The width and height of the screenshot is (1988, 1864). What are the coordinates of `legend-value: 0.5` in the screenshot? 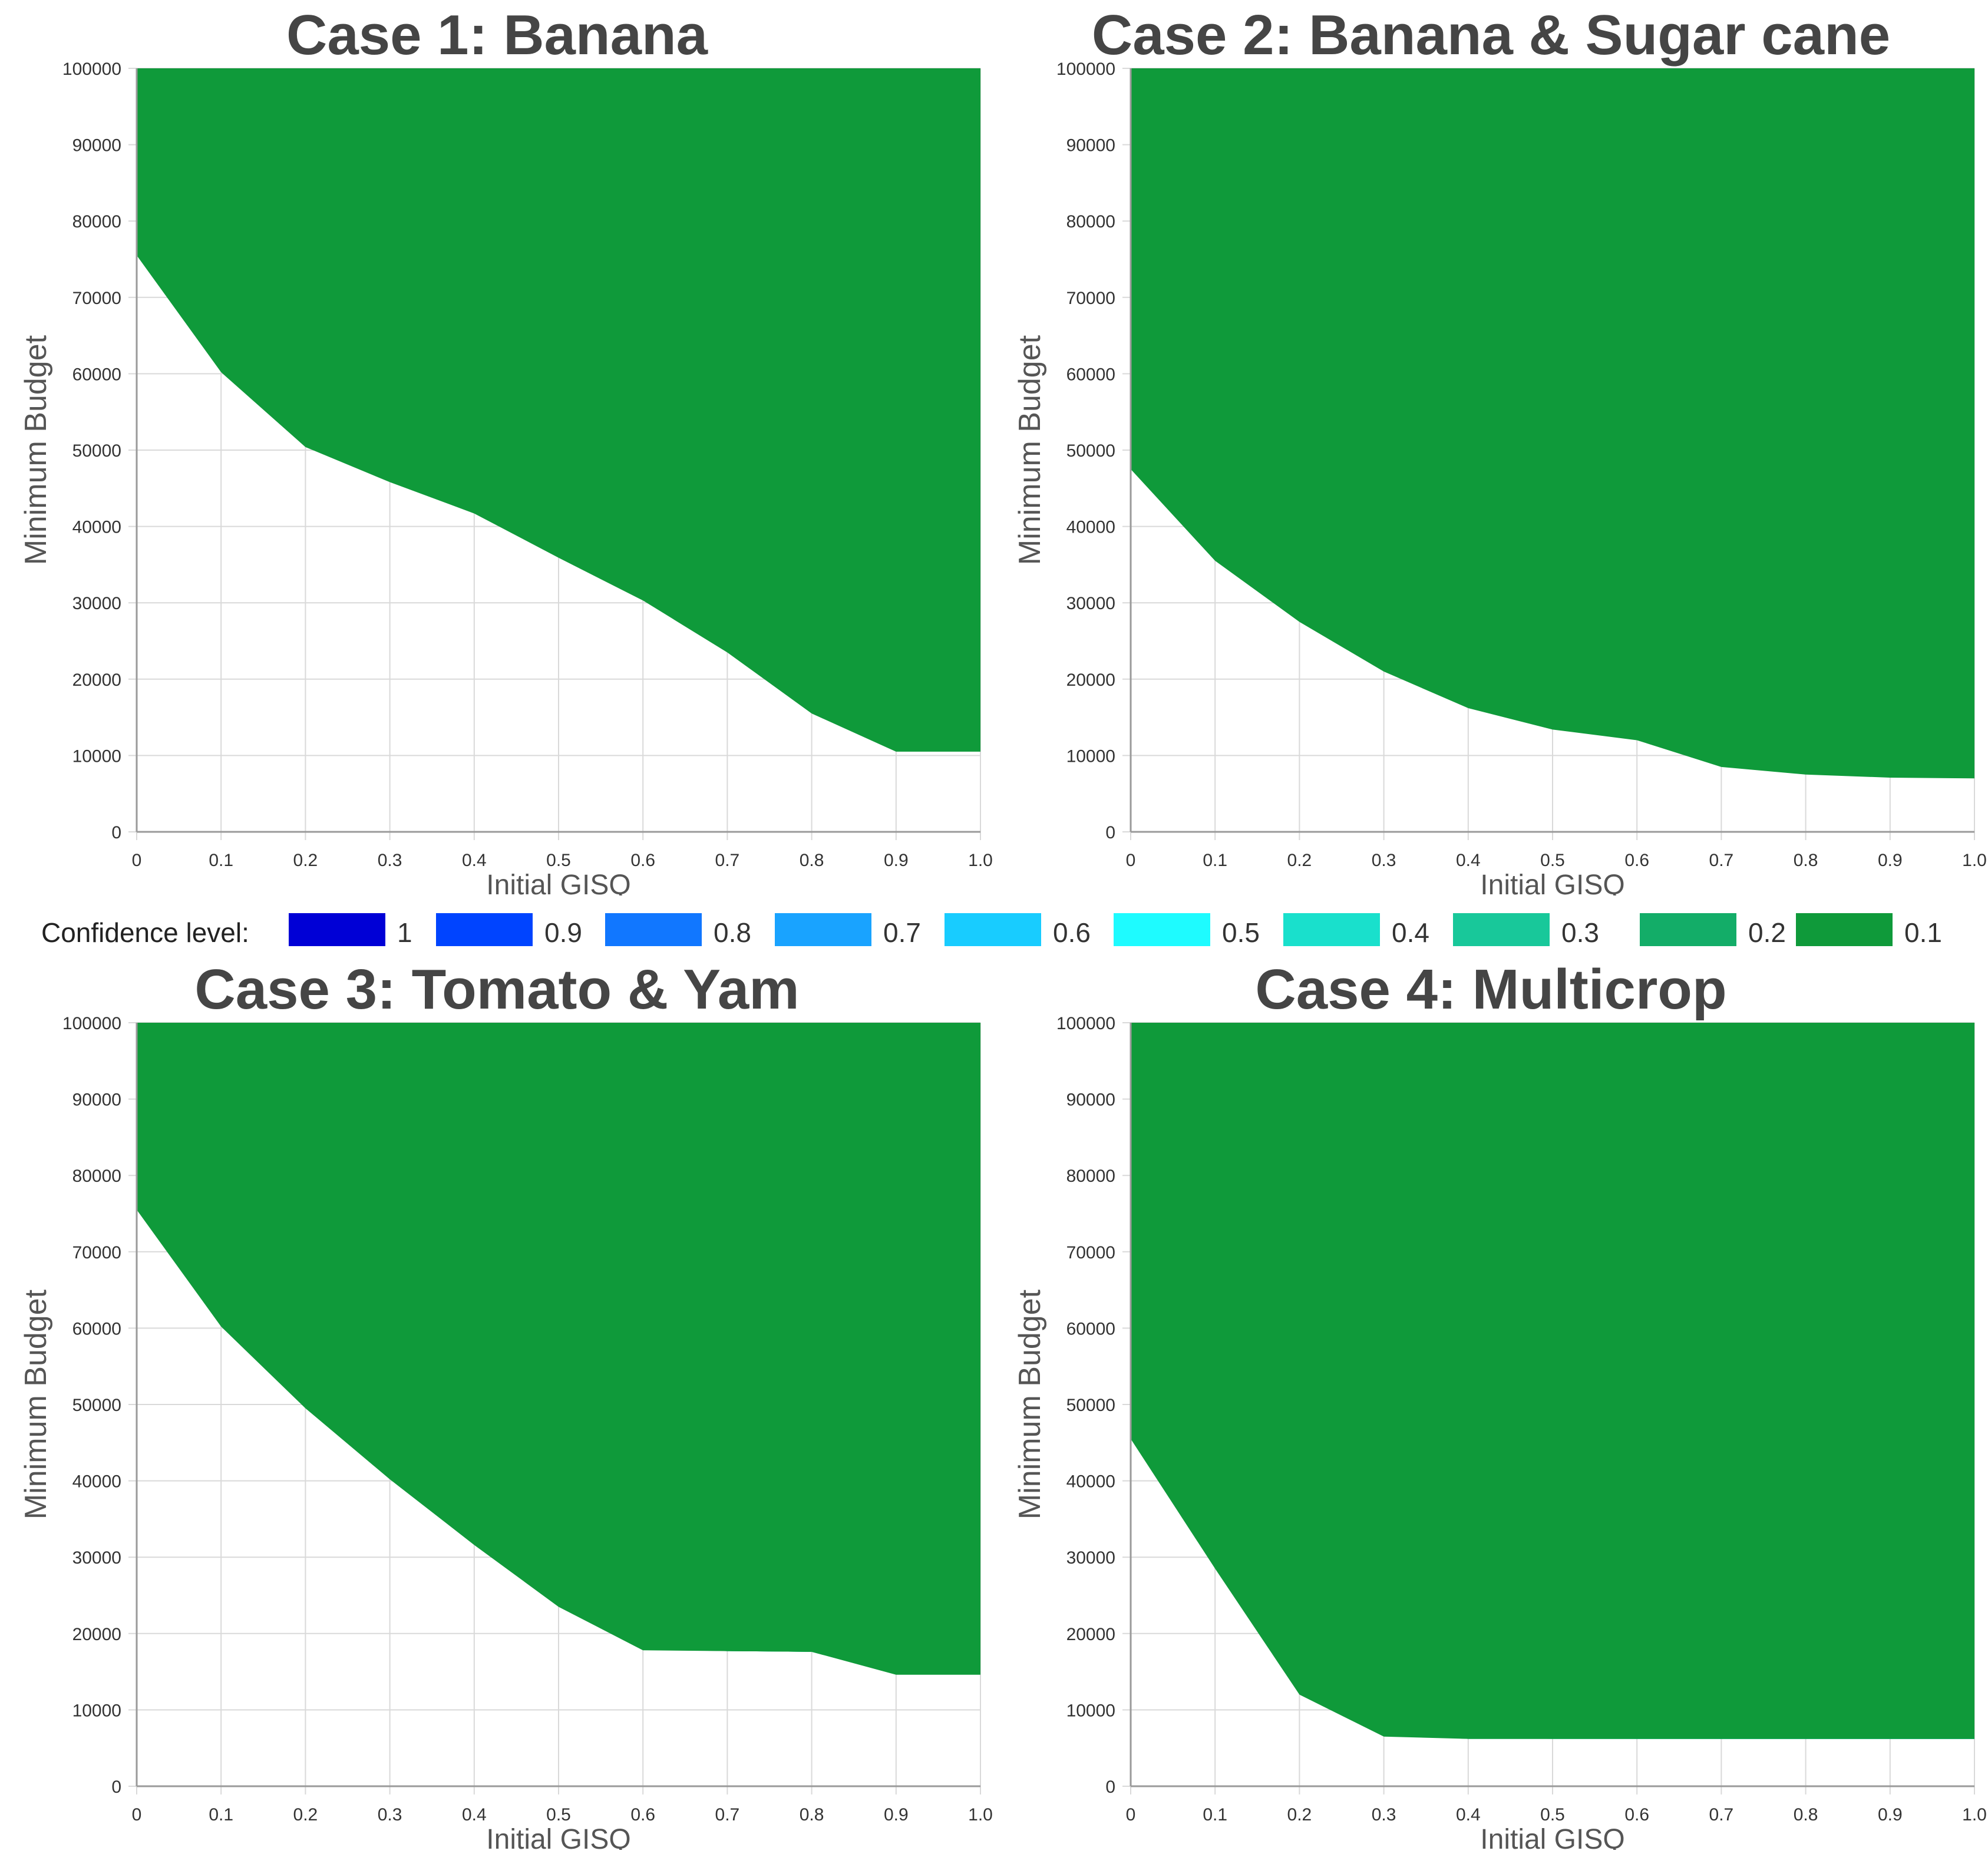 It's located at (1241, 932).